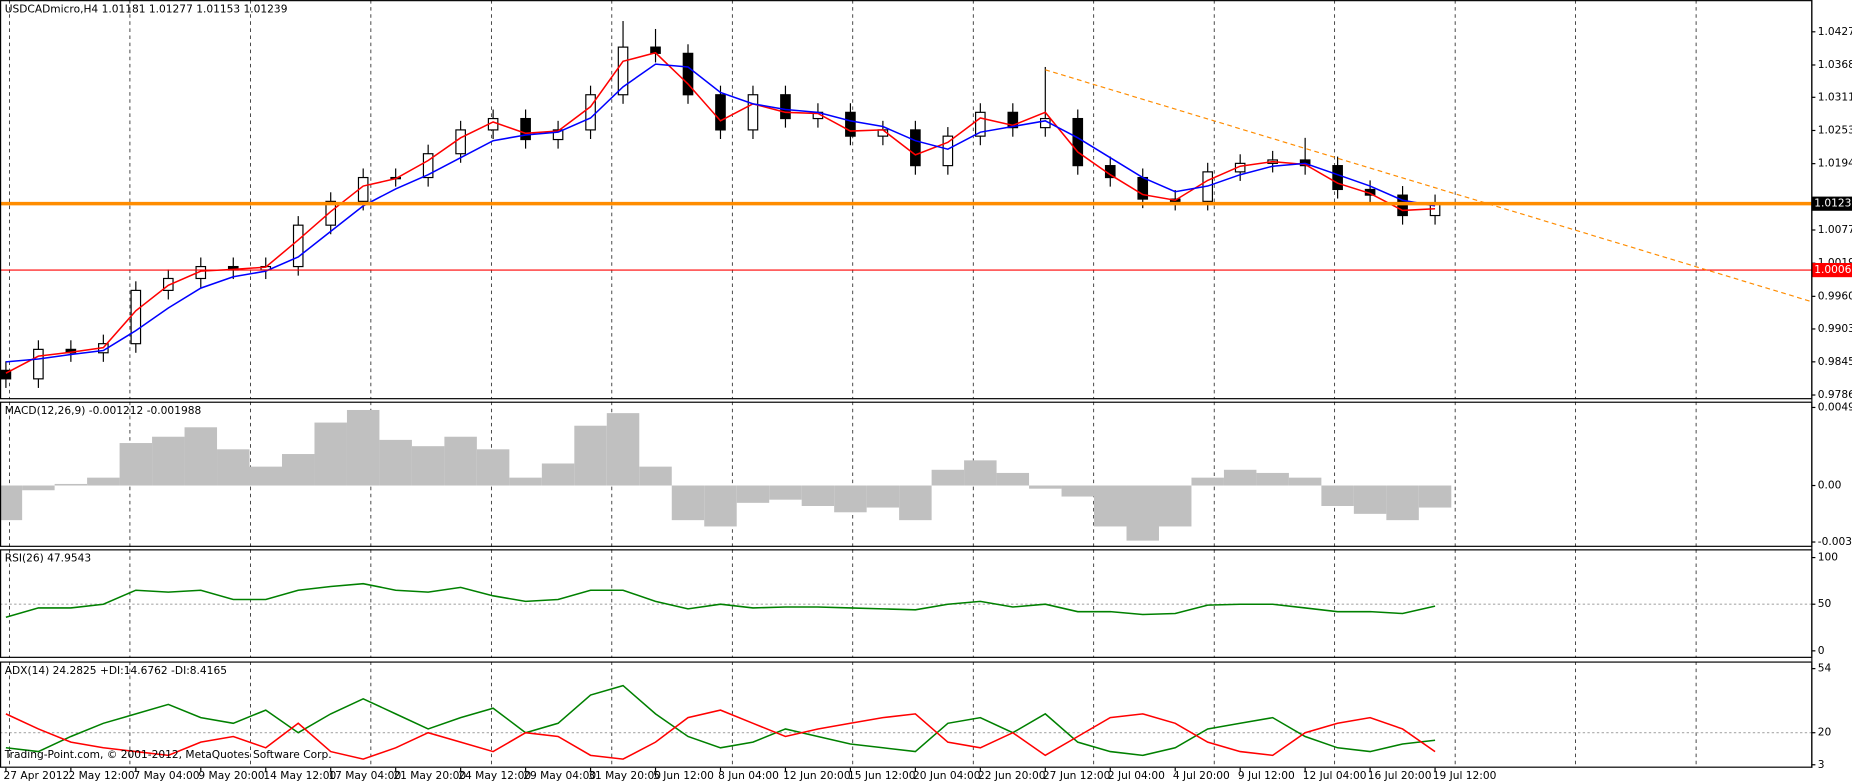 Image resolution: width=1852 pixels, height=782 pixels. Describe the element at coordinates (1201, 775) in the screenshot. I see `x-tick-label: 4 Jul 20:00` at that location.